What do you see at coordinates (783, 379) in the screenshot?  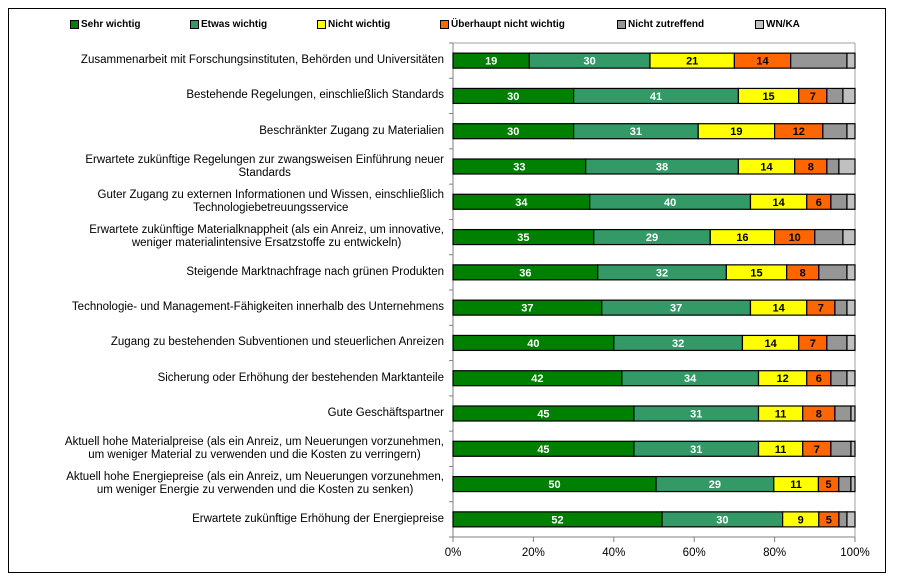 I see `data-label: 12` at bounding box center [783, 379].